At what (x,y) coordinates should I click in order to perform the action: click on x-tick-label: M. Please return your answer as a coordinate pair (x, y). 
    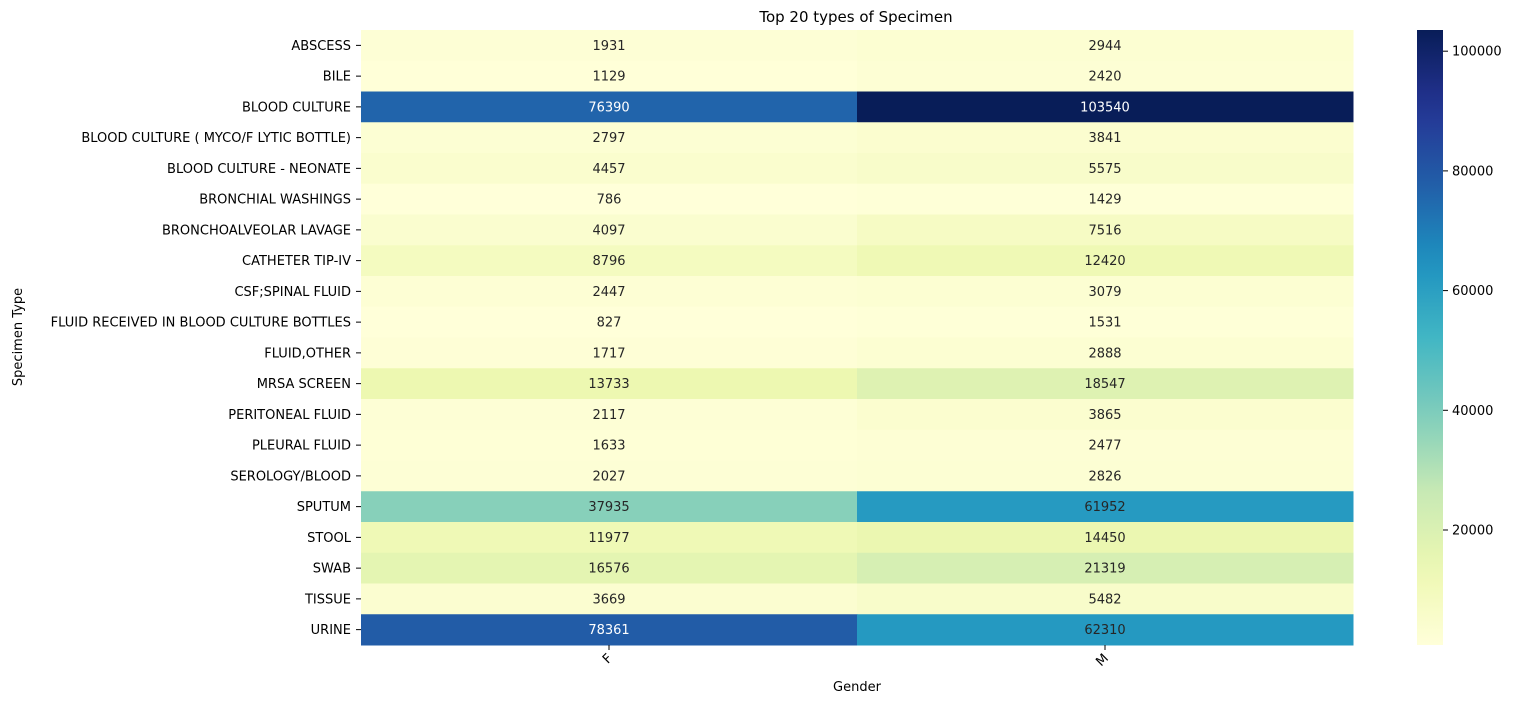
    Looking at the image, I should click on (1102, 660).